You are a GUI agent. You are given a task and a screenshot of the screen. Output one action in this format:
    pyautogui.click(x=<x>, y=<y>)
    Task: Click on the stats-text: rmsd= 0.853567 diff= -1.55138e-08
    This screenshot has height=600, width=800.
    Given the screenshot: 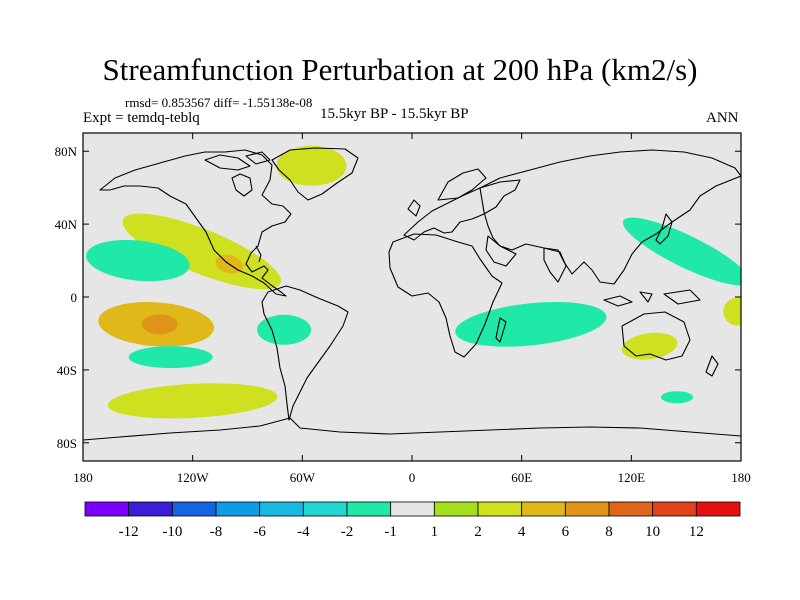 What is the action you would take?
    pyautogui.click(x=219, y=102)
    